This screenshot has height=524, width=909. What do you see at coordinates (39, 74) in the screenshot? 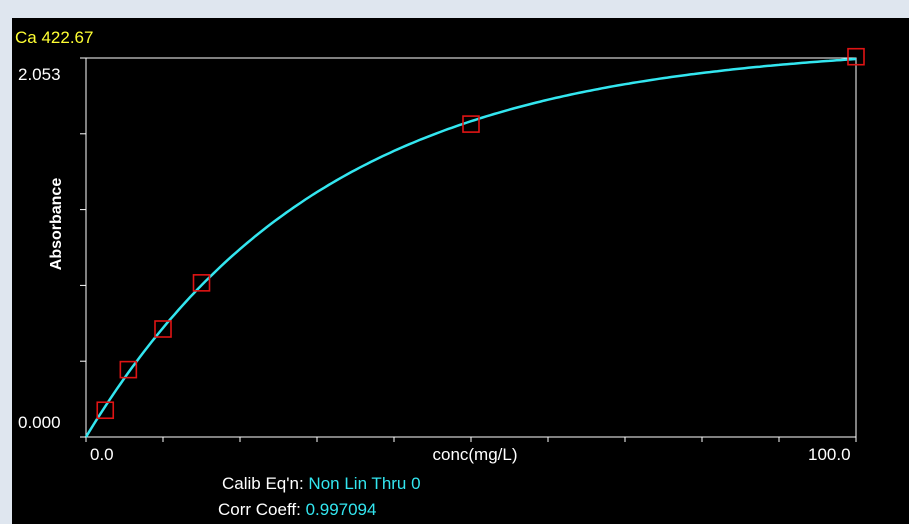
I see `y-tick-label-top: 2.053` at bounding box center [39, 74].